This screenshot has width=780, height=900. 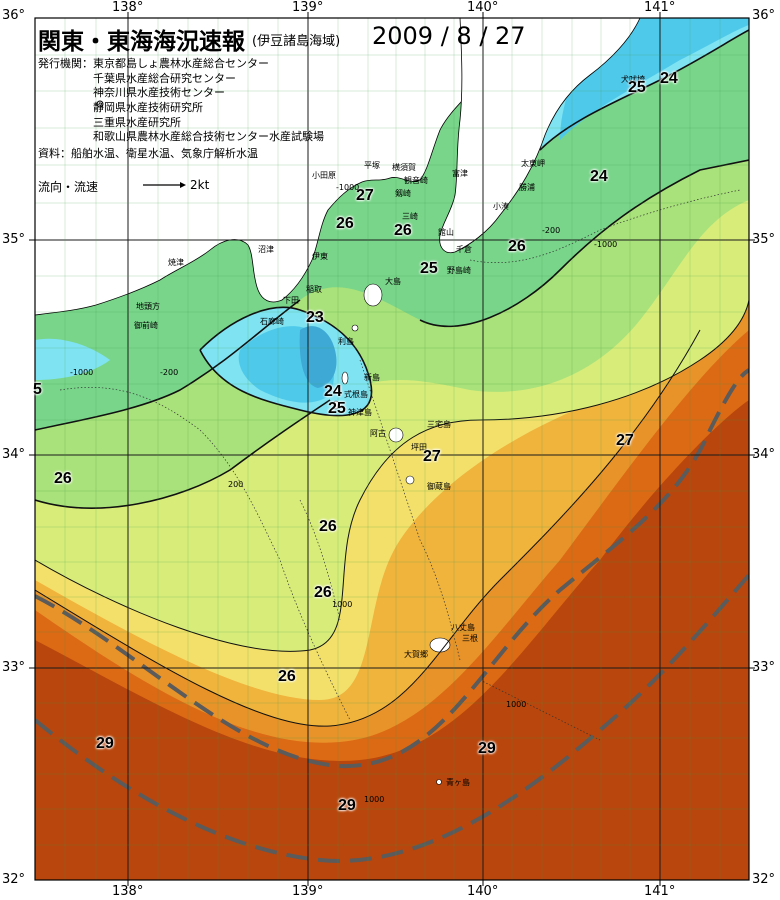 What do you see at coordinates (764, 667) in the screenshot?
I see `lat-label-33-right: 33°` at bounding box center [764, 667].